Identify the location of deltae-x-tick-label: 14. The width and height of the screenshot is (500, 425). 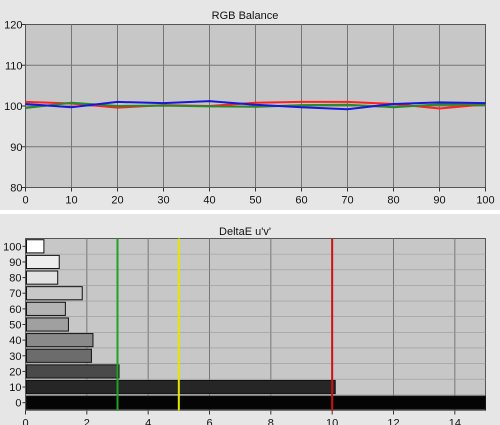
(455, 421).